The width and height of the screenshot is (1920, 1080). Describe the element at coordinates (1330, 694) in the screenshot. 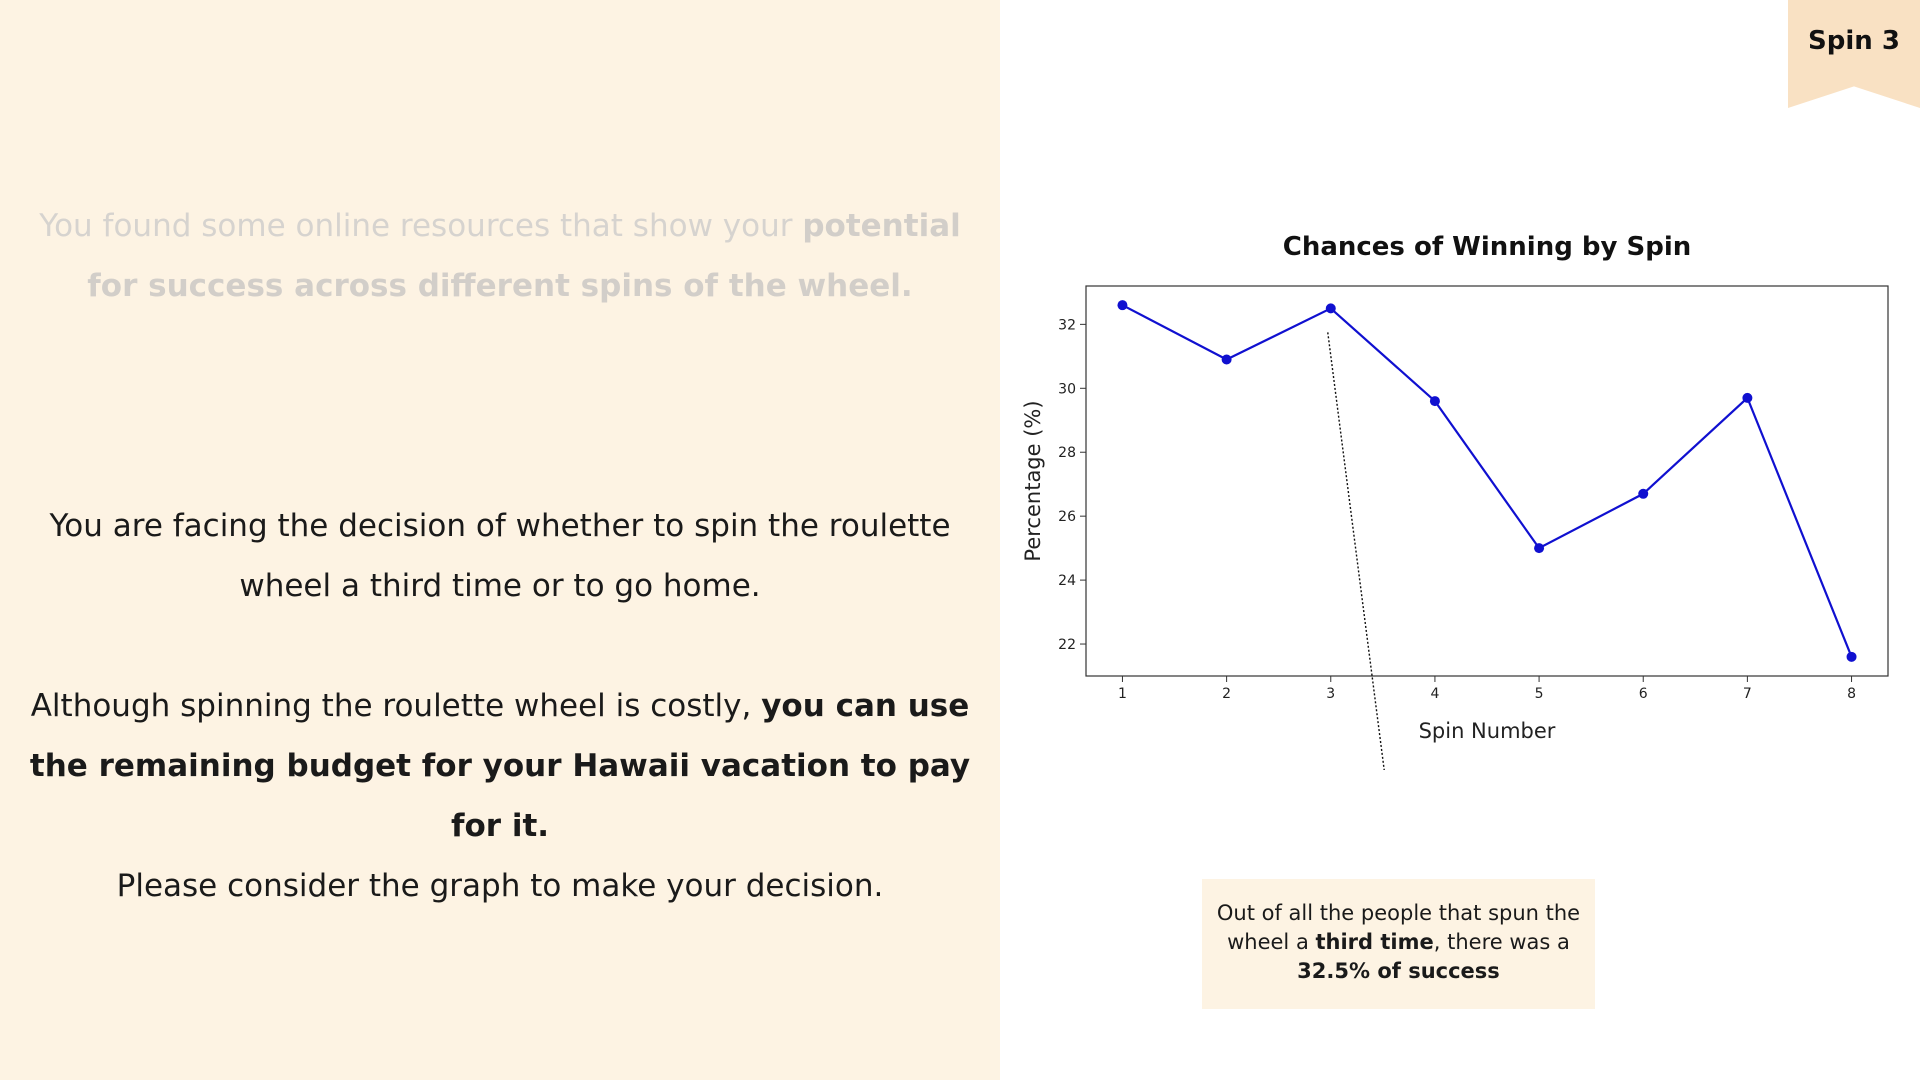

I see `x-tick-label: 3` at that location.